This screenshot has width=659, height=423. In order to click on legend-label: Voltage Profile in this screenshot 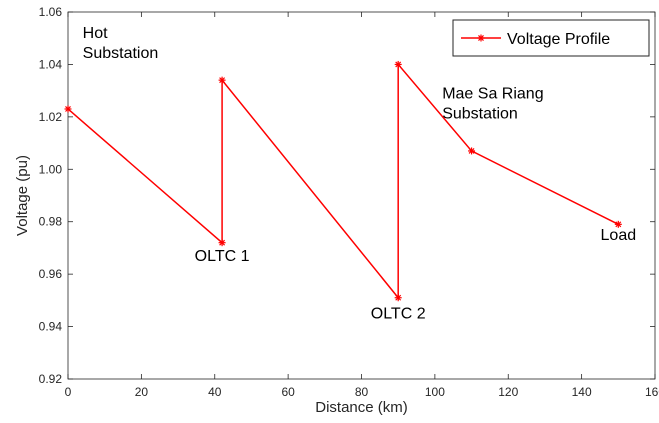, I will do `click(558, 39)`.